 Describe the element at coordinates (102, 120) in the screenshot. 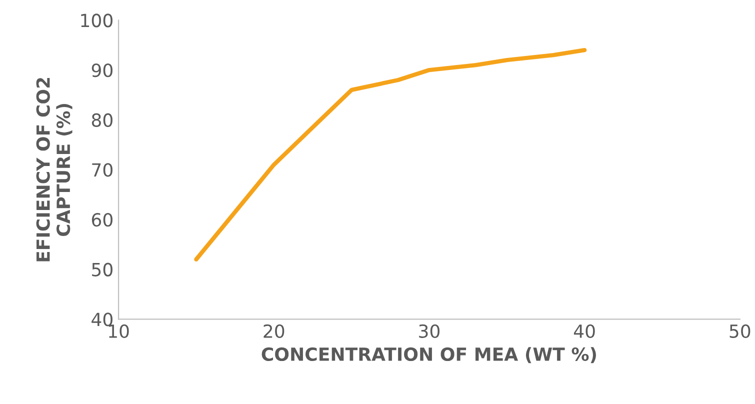

I see `y-tick-label: 80` at that location.